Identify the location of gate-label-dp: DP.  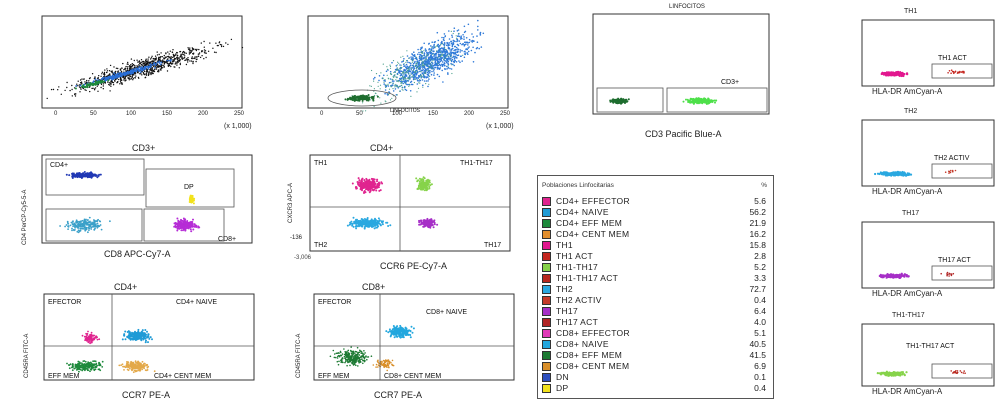
(189, 187).